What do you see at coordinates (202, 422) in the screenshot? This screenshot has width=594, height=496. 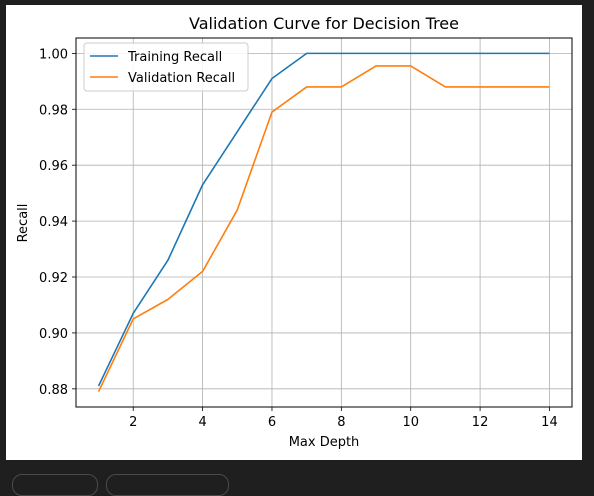 I see `x-tick-label: 4` at bounding box center [202, 422].